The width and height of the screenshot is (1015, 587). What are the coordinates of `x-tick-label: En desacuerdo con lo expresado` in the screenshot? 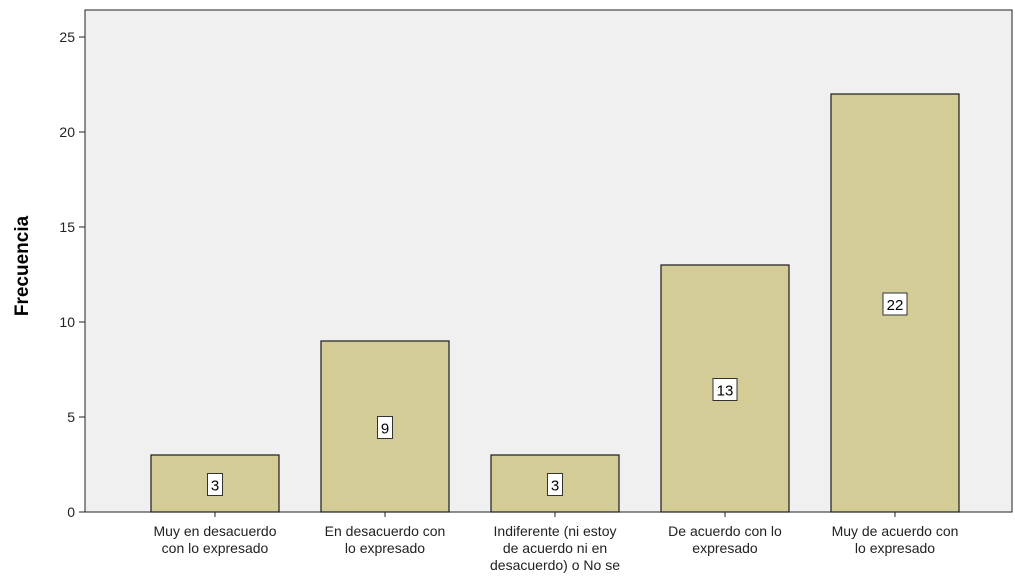 It's located at (385, 539).